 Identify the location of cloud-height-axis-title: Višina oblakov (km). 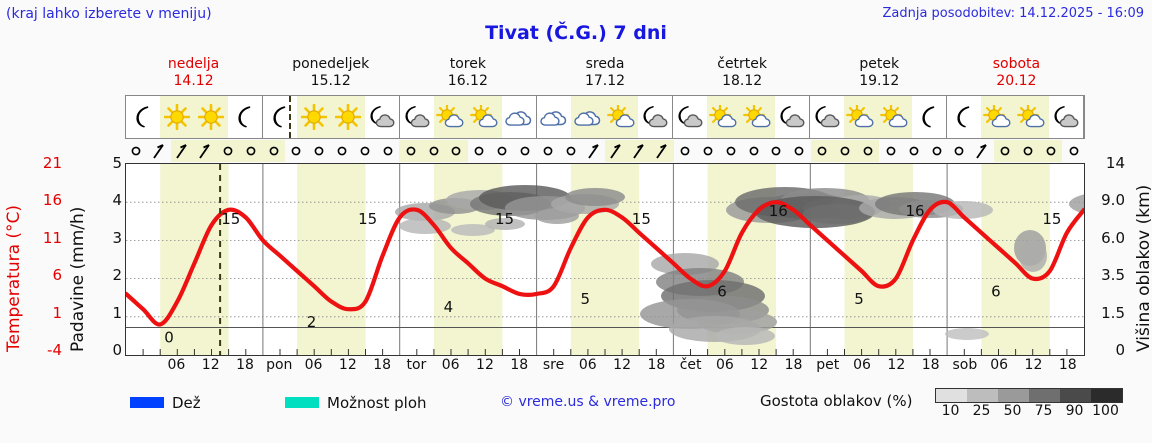
(1143, 268).